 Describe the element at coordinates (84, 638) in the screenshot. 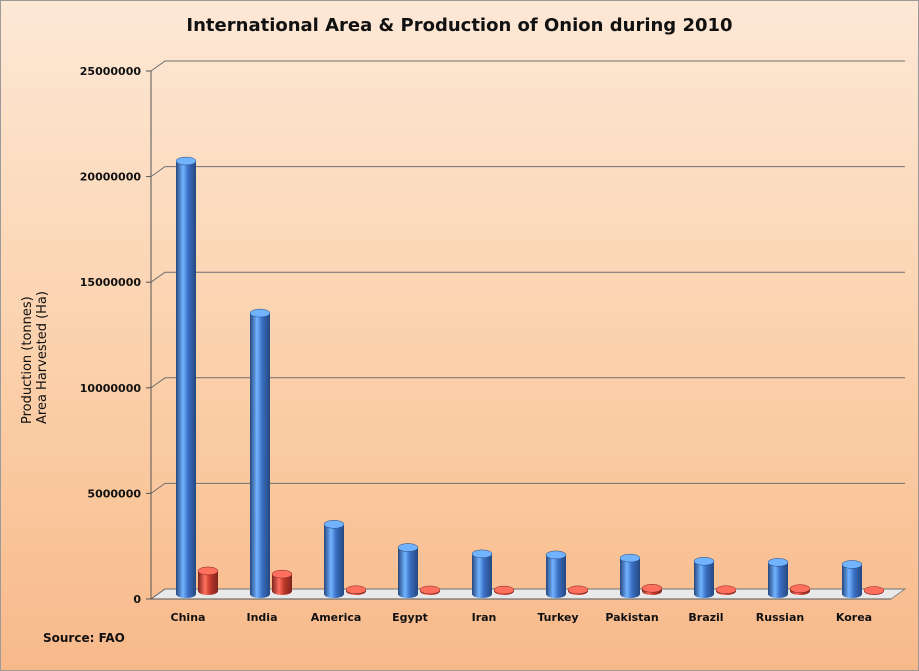

I see `source-note: Source: FAO` at that location.